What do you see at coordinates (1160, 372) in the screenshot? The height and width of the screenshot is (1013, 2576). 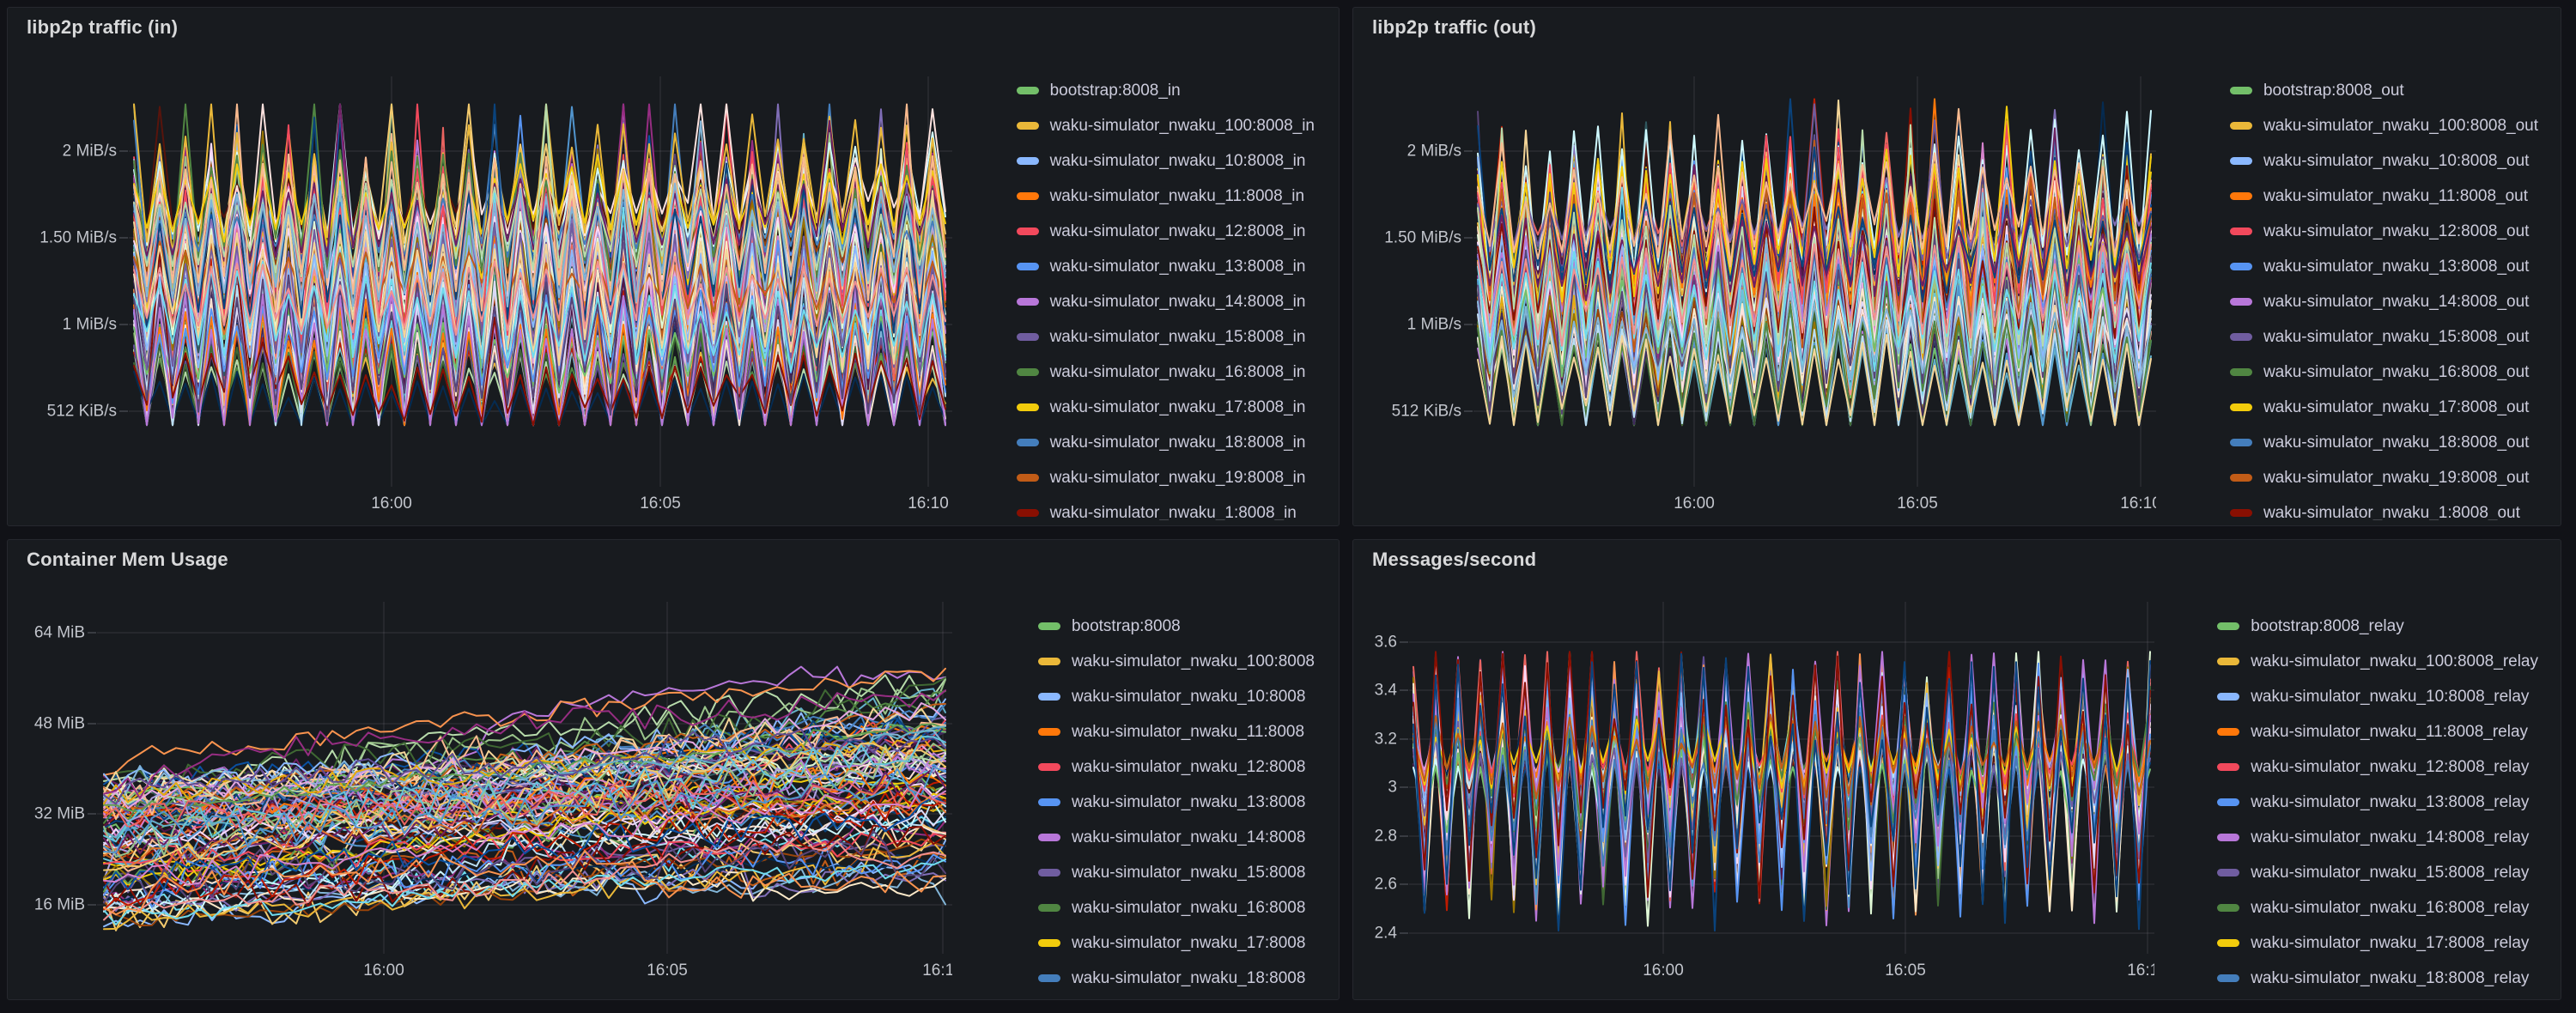 I see `legend-item: waku-simulator_nwaku_16:8008_in` at bounding box center [1160, 372].